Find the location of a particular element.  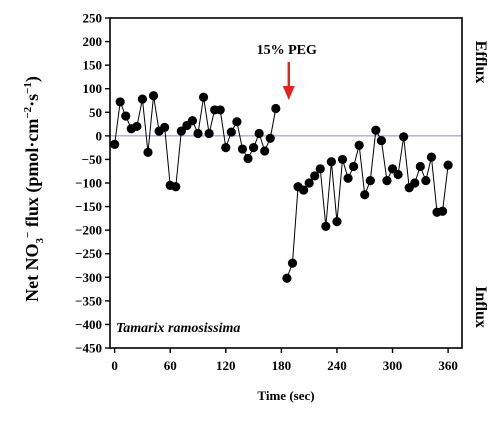

y-title-subscript: 3 is located at coordinates (40, 240).